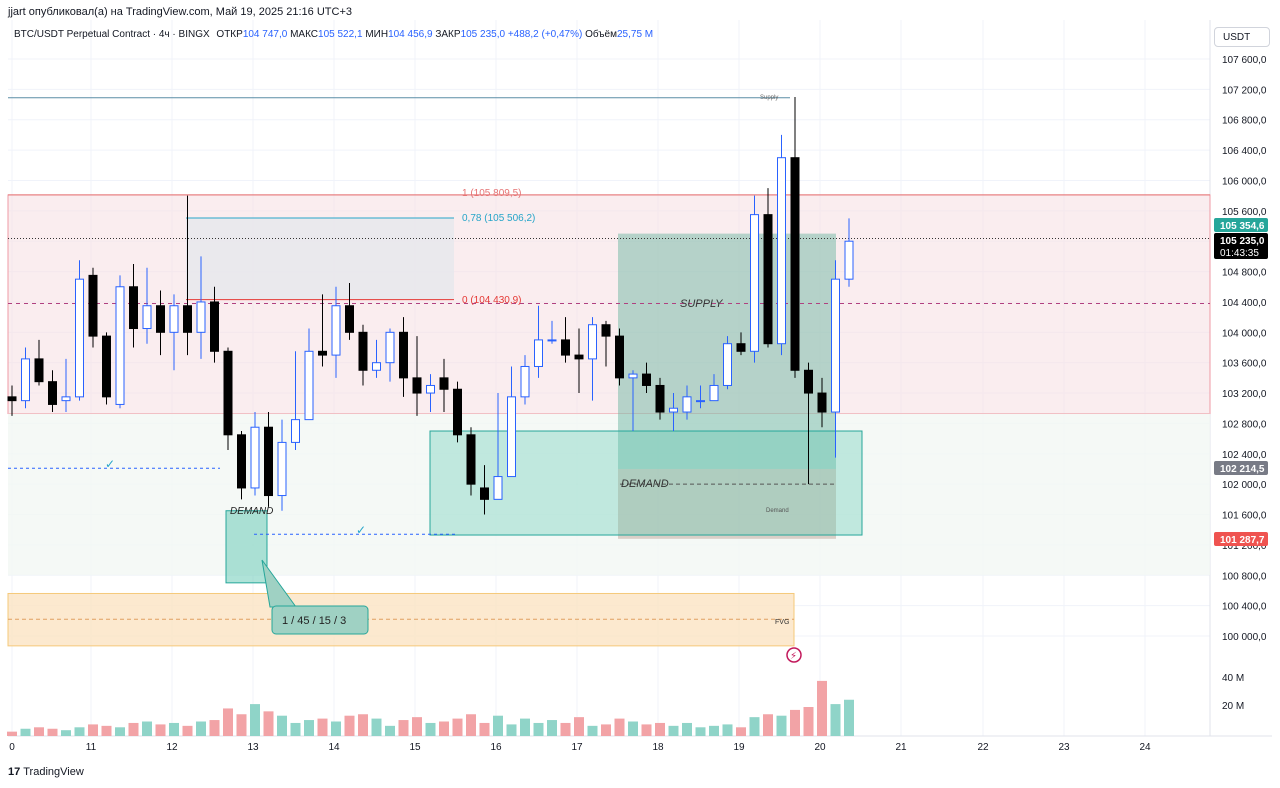 This screenshot has height=788, width=1280. What do you see at coordinates (1233, 678) in the screenshot?
I see `volume-tick-label: 40 M` at bounding box center [1233, 678].